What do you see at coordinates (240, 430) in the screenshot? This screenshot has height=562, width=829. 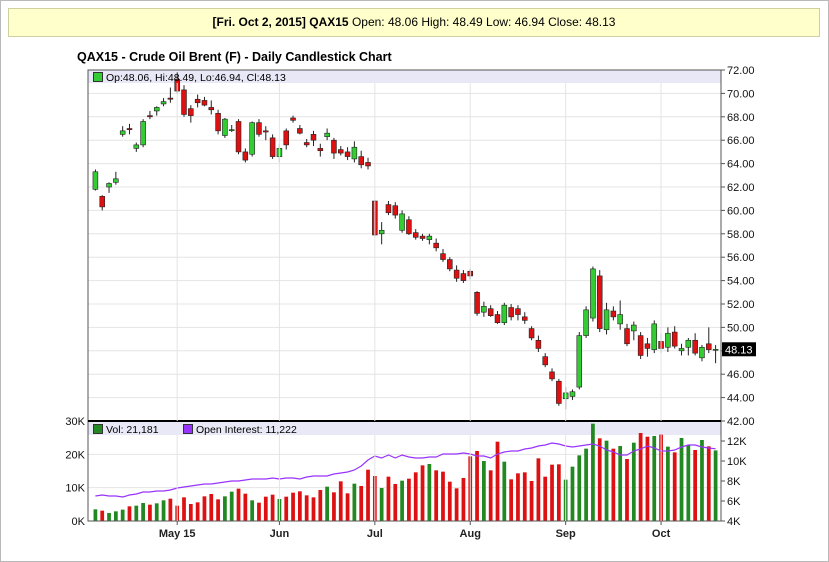 I see `oi-legend: Open Interest: 11,222` at bounding box center [240, 430].